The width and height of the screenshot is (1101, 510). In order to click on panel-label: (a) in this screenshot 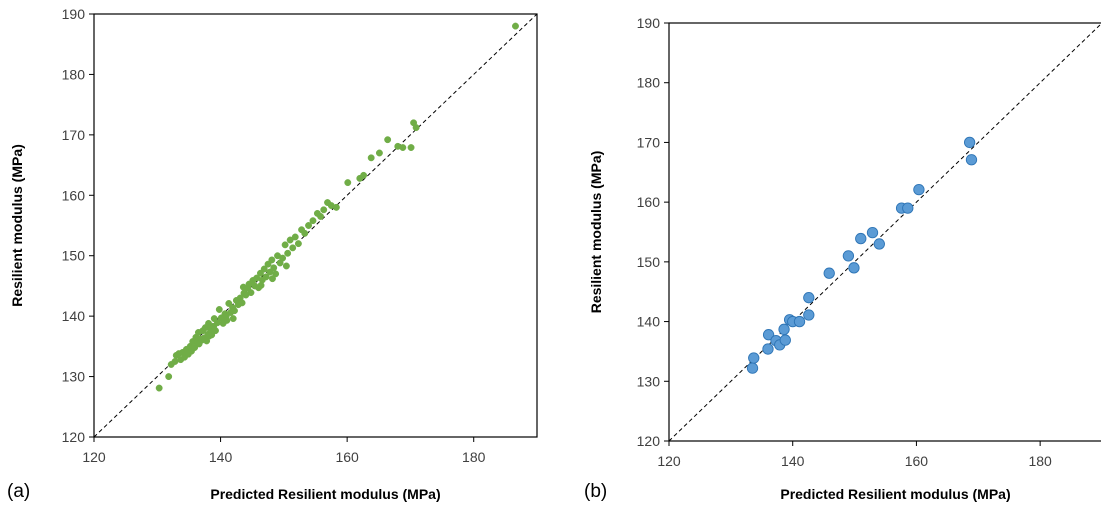, I will do `click(18, 491)`.